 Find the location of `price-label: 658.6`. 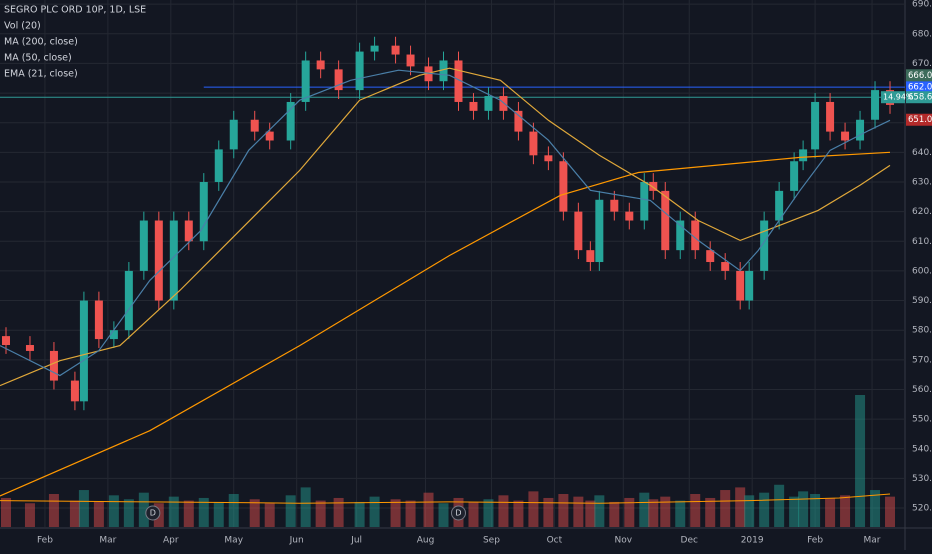

price-label: 658.6 is located at coordinates (920, 98).